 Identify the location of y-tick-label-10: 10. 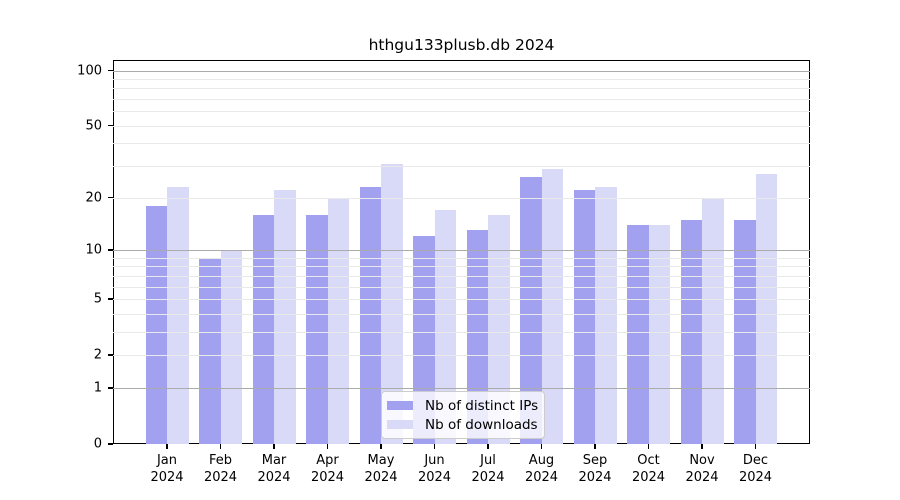
(93, 250).